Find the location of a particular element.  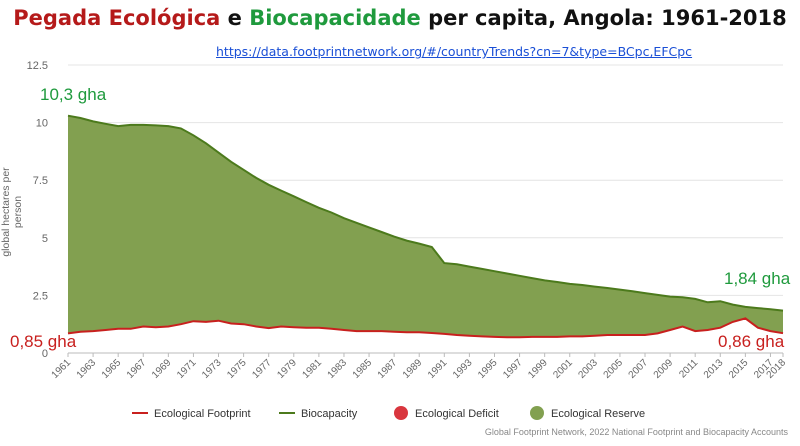

legend-label: Ecological Footprint is located at coordinates (202, 414).